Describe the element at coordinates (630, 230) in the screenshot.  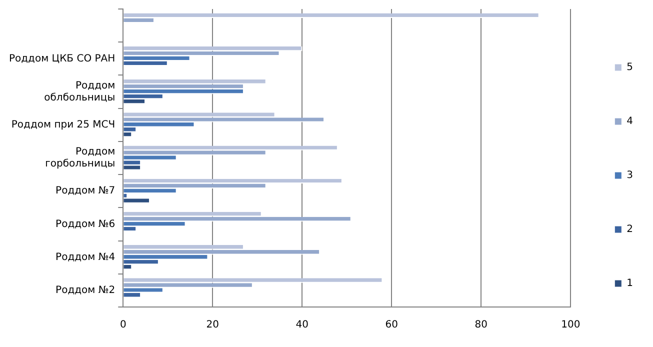
I see `legend-label: 2` at that location.